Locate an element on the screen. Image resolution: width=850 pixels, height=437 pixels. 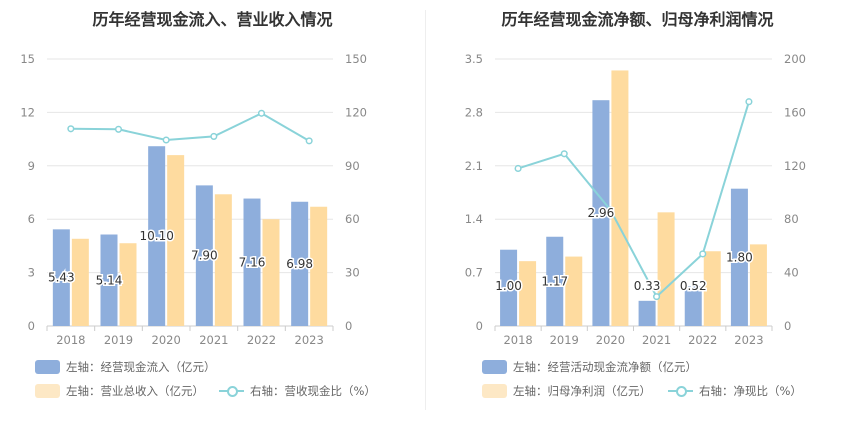
y-left-tick-label: 9 is located at coordinates (31, 166).